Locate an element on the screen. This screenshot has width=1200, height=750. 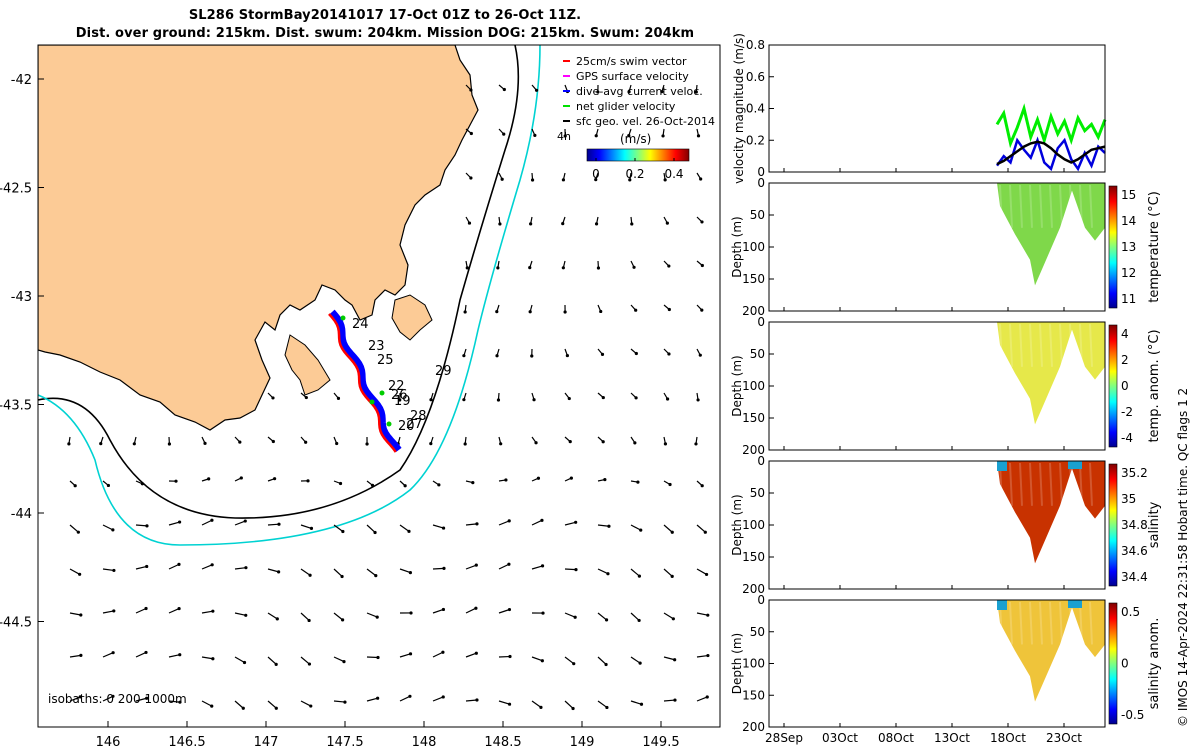
track-dive-avg is located at coordinates (365, 381).